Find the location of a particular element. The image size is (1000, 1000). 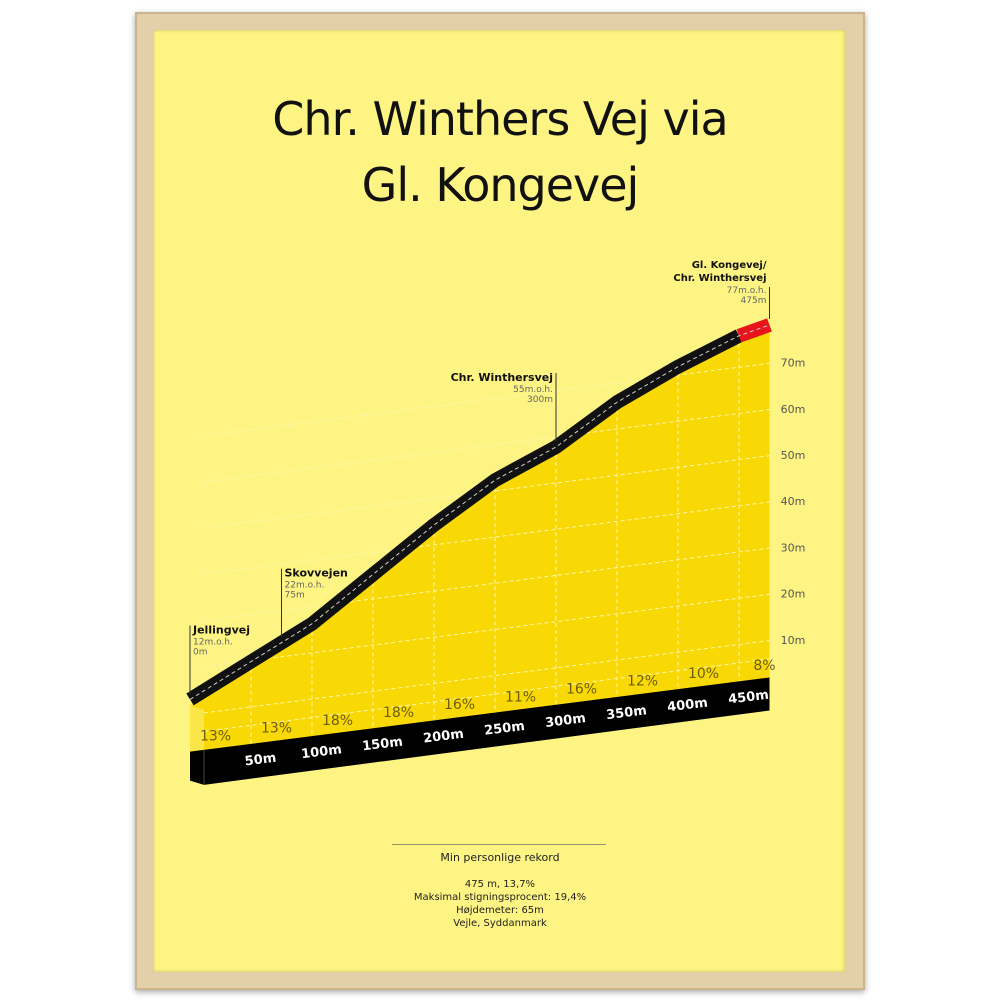

poster-title-line2: Gl. Kongevej is located at coordinates (500, 185).